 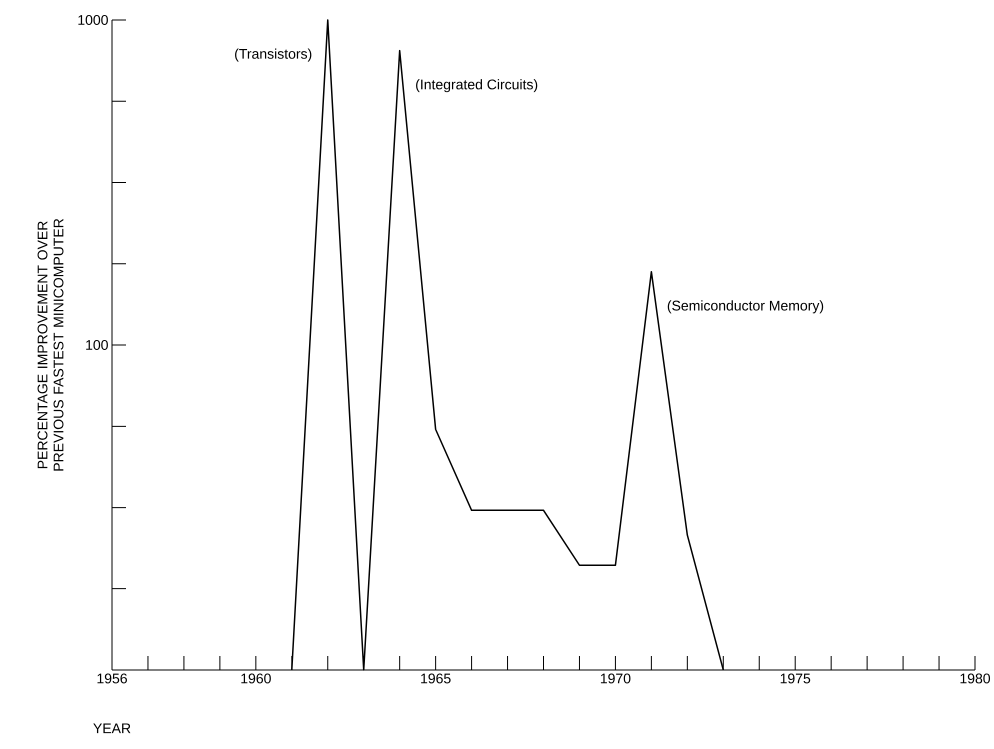 What do you see at coordinates (477, 85) in the screenshot?
I see `annotation: (Integrated Circuits)` at bounding box center [477, 85].